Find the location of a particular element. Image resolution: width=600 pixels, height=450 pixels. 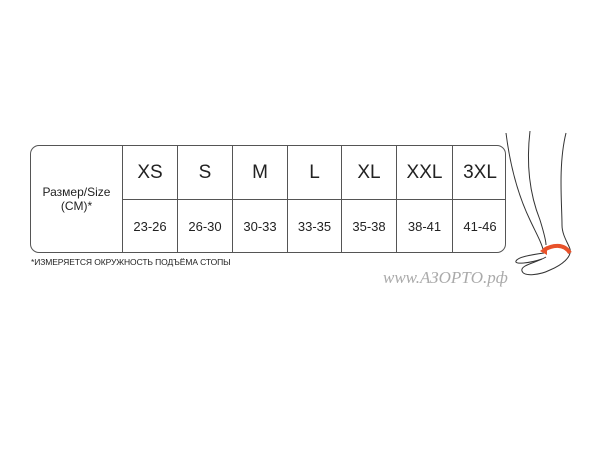

size-name: XL is located at coordinates (369, 173).